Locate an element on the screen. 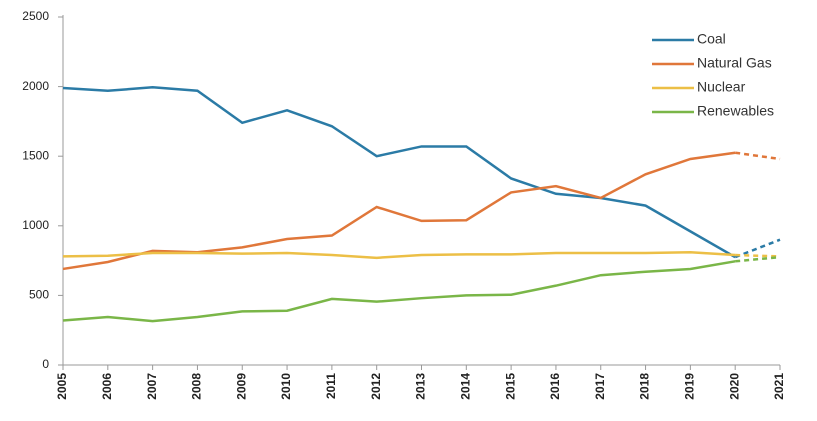 Image resolution: width=817 pixels, height=421 pixels. y-tick-label: 2000 is located at coordinates (35, 86).